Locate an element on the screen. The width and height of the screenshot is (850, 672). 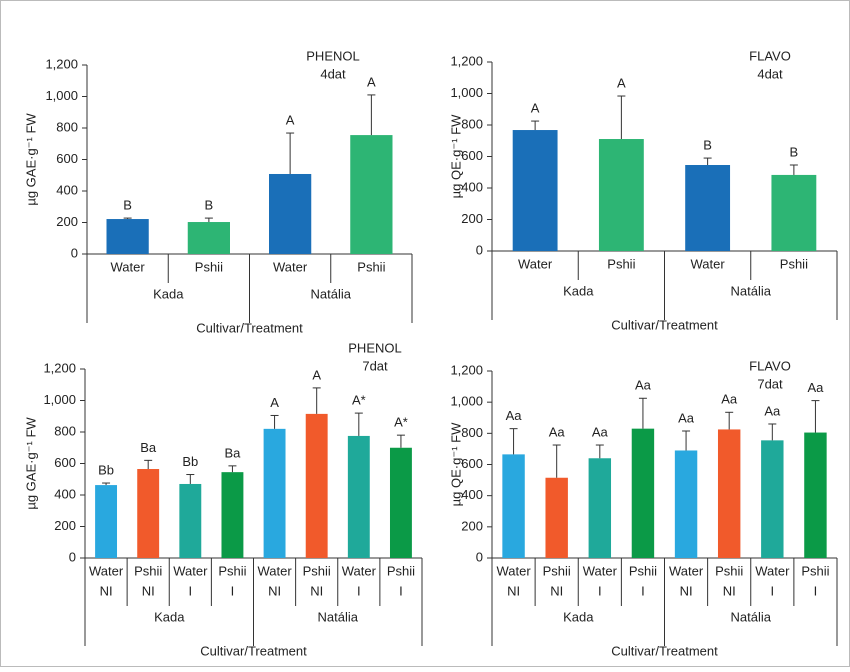
y-tick-label: 200 is located at coordinates (472, 525).